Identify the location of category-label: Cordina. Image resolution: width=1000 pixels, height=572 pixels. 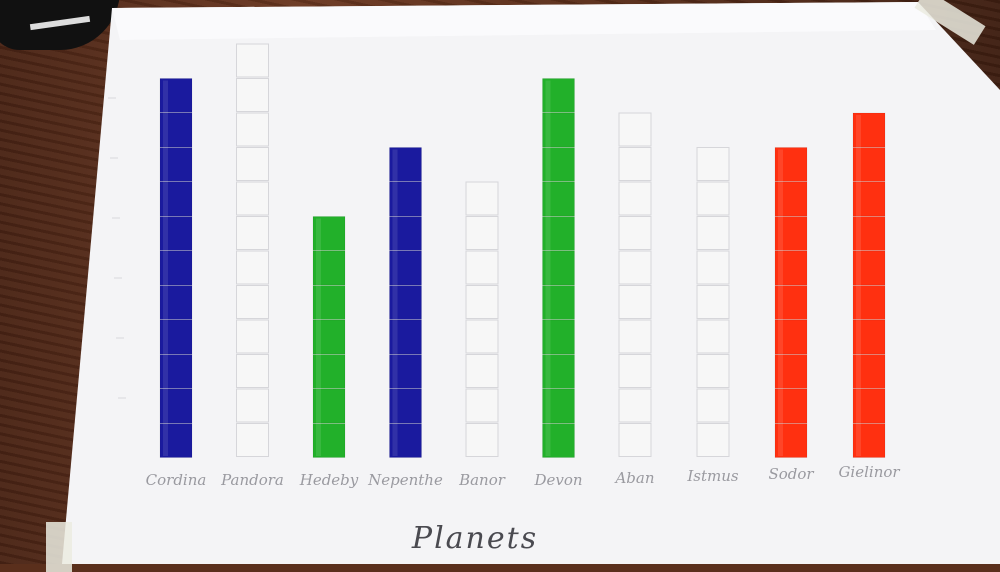
(176, 480).